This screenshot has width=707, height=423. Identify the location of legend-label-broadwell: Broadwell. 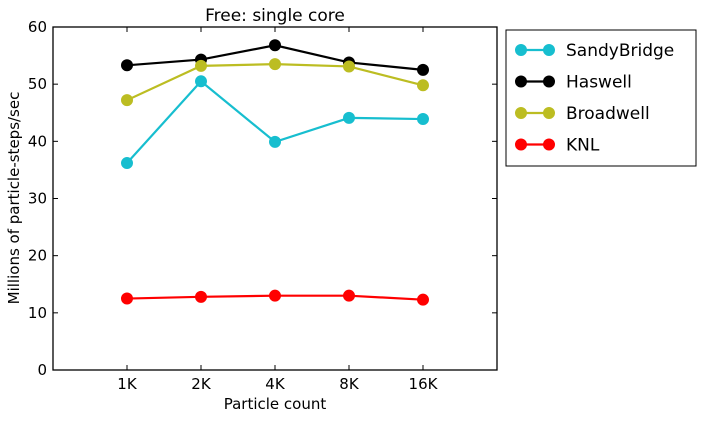
(608, 114).